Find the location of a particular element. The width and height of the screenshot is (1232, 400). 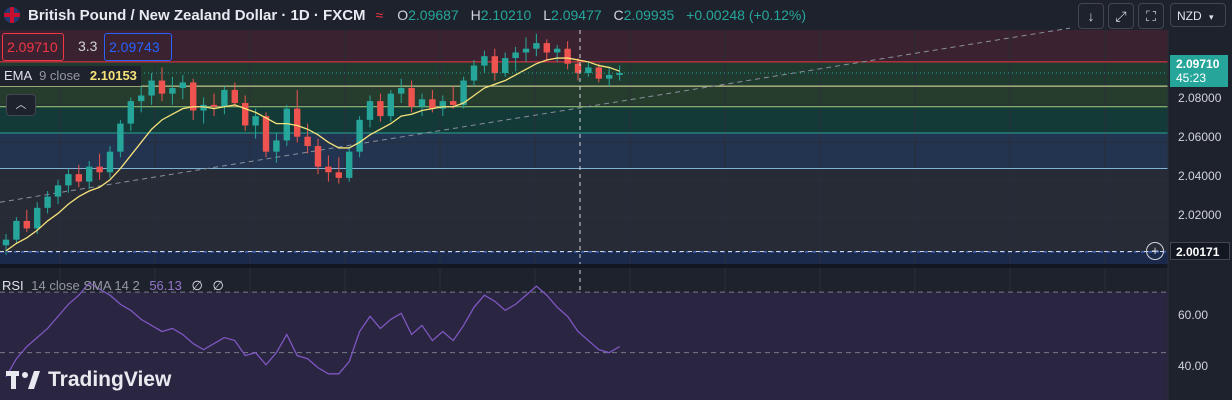

rsi-line is located at coordinates (312, 330).